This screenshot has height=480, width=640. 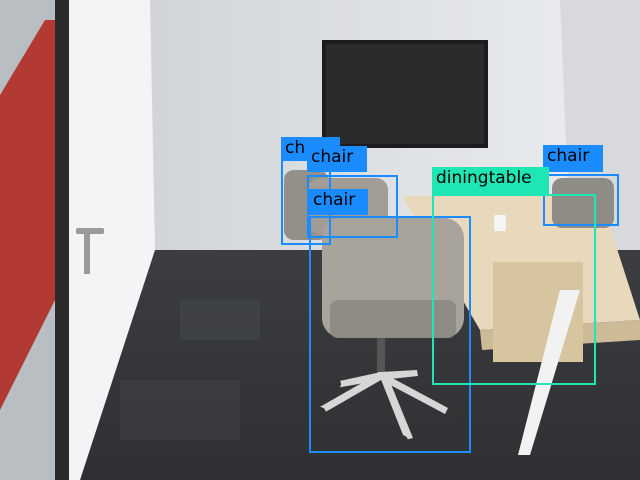 What do you see at coordinates (573, 158) in the screenshot?
I see `detection-label-chair-back: chair` at bounding box center [573, 158].